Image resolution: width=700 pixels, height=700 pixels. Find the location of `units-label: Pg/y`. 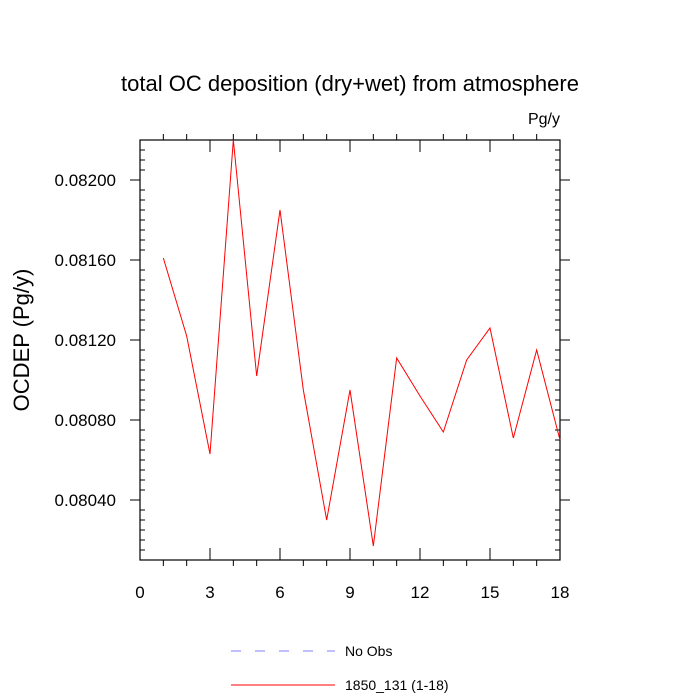

units-label: Pg/y is located at coordinates (544, 119).